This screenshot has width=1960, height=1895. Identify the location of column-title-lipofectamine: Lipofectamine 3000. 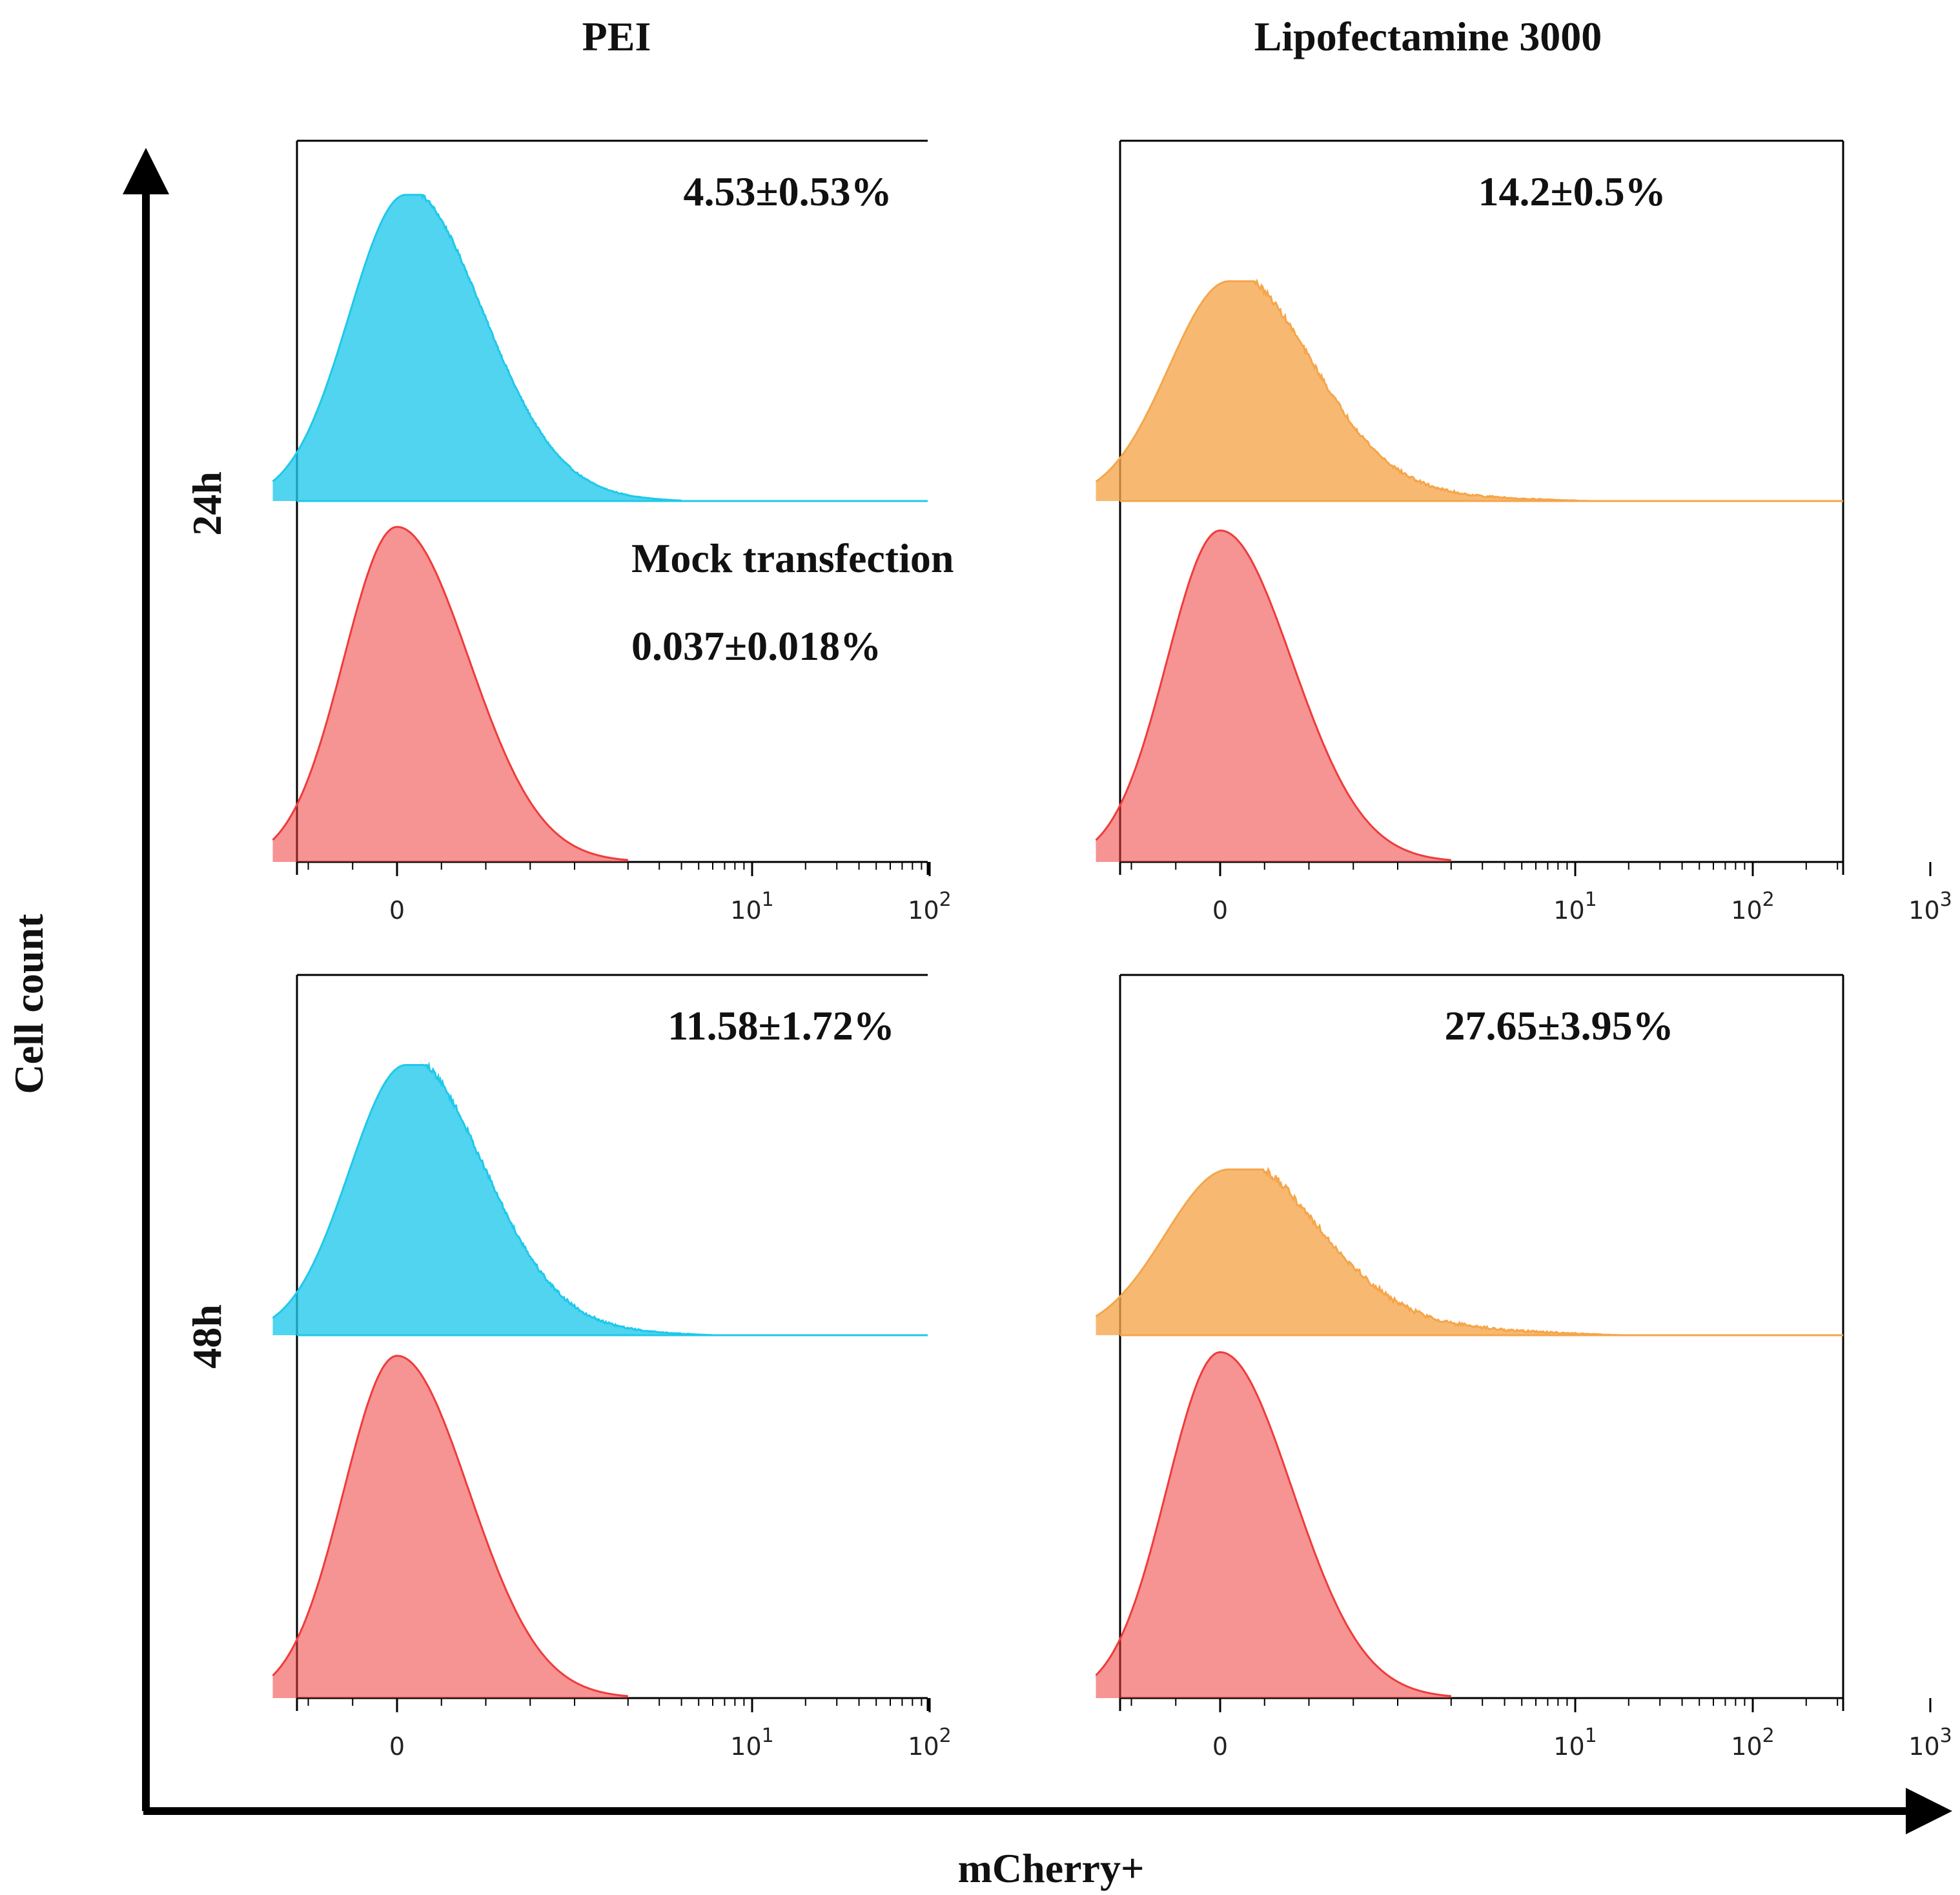
(1428, 36).